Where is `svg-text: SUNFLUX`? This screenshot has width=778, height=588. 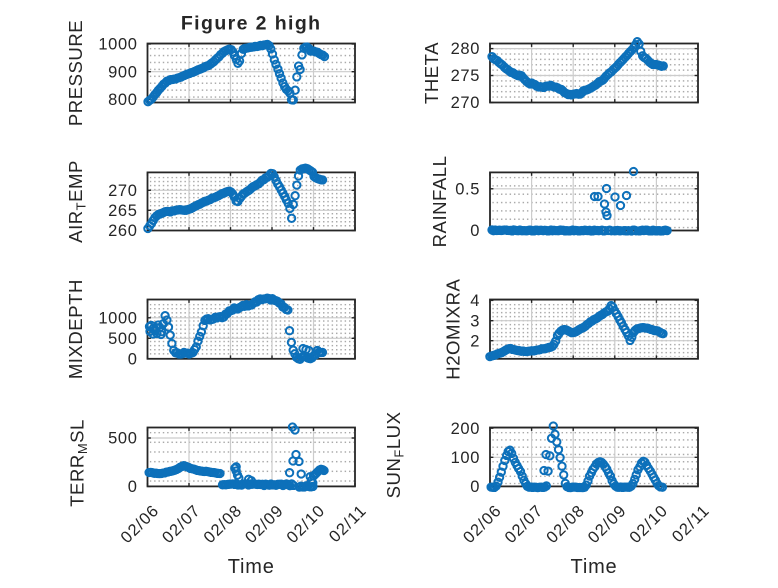
svg-text: SUNFLUX is located at coordinates (395, 454).